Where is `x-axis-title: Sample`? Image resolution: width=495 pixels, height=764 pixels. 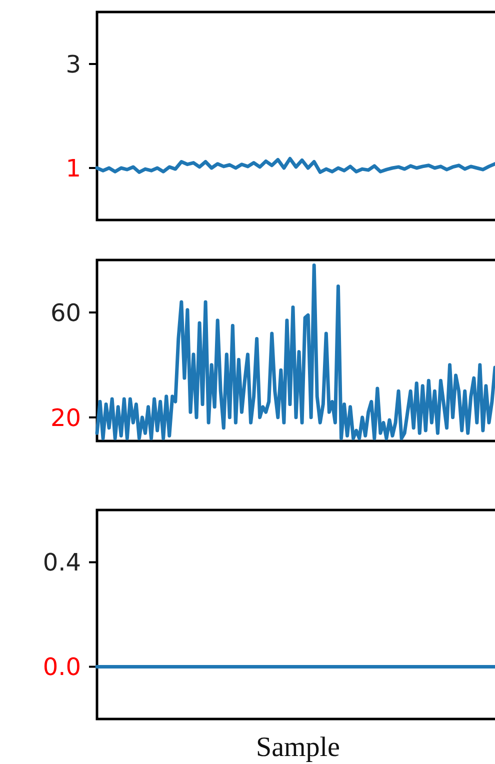
x-axis-title: Sample is located at coordinates (298, 747).